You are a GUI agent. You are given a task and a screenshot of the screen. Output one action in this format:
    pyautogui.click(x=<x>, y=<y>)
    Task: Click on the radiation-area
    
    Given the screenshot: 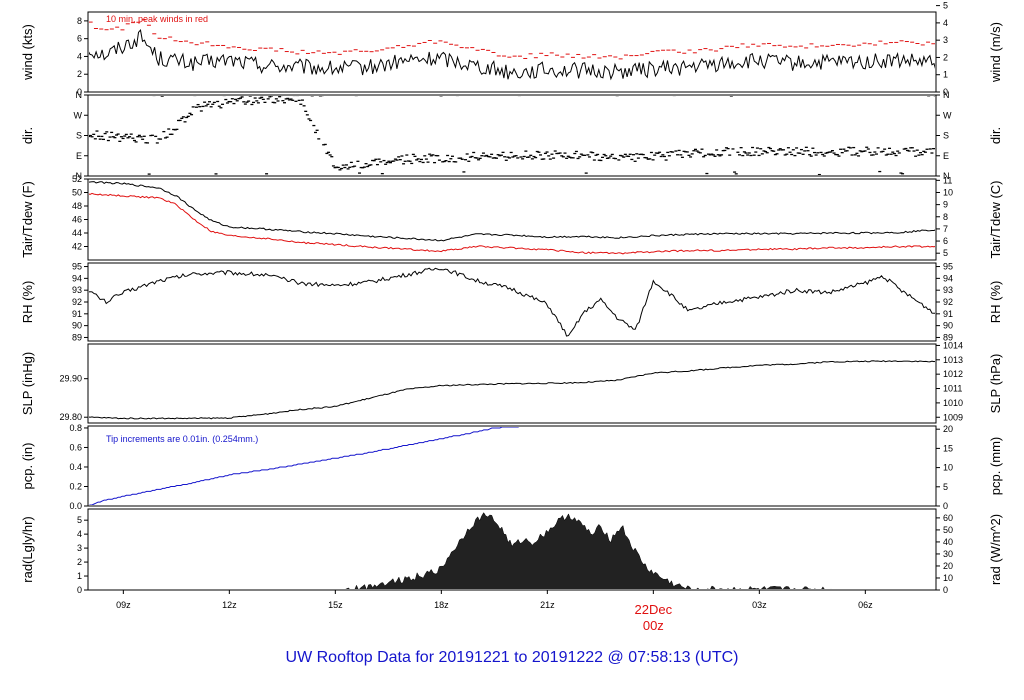 What is the action you would take?
    pyautogui.click(x=588, y=550)
    